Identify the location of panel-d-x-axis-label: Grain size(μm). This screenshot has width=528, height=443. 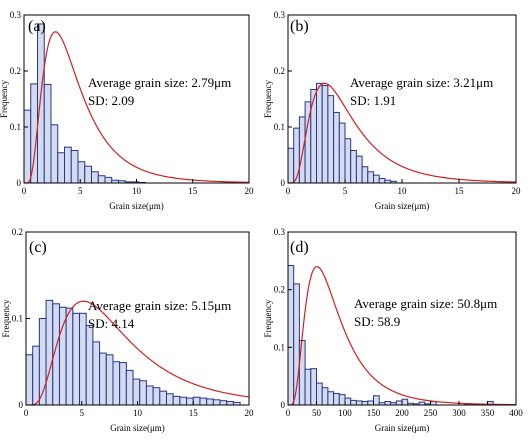
(402, 428).